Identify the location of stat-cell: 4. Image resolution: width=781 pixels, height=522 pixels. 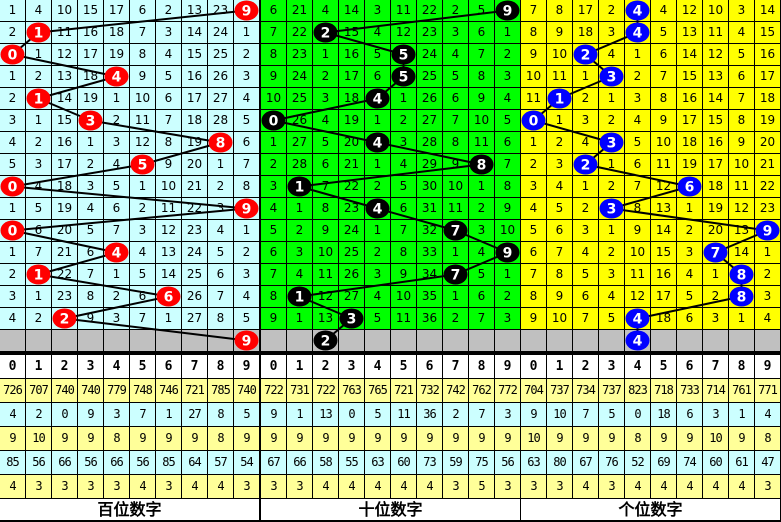
(142, 486).